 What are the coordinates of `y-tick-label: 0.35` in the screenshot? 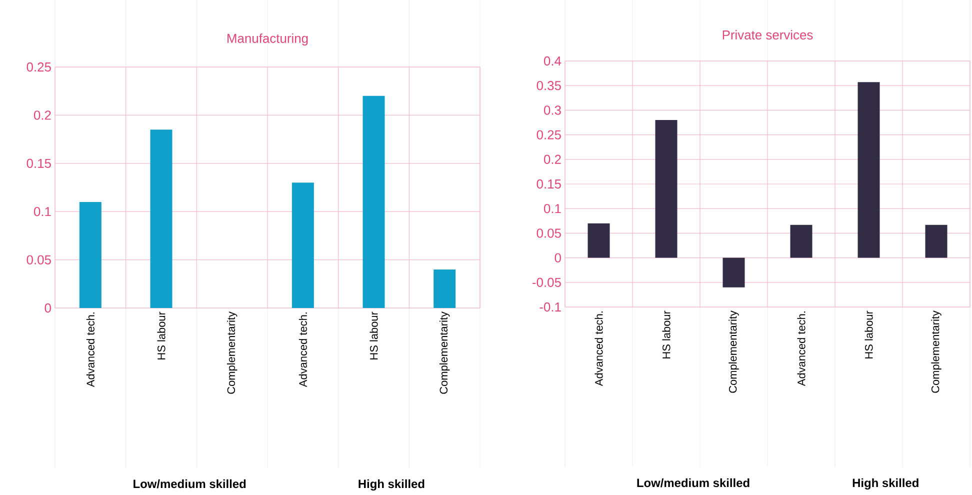 It's located at (548, 85).